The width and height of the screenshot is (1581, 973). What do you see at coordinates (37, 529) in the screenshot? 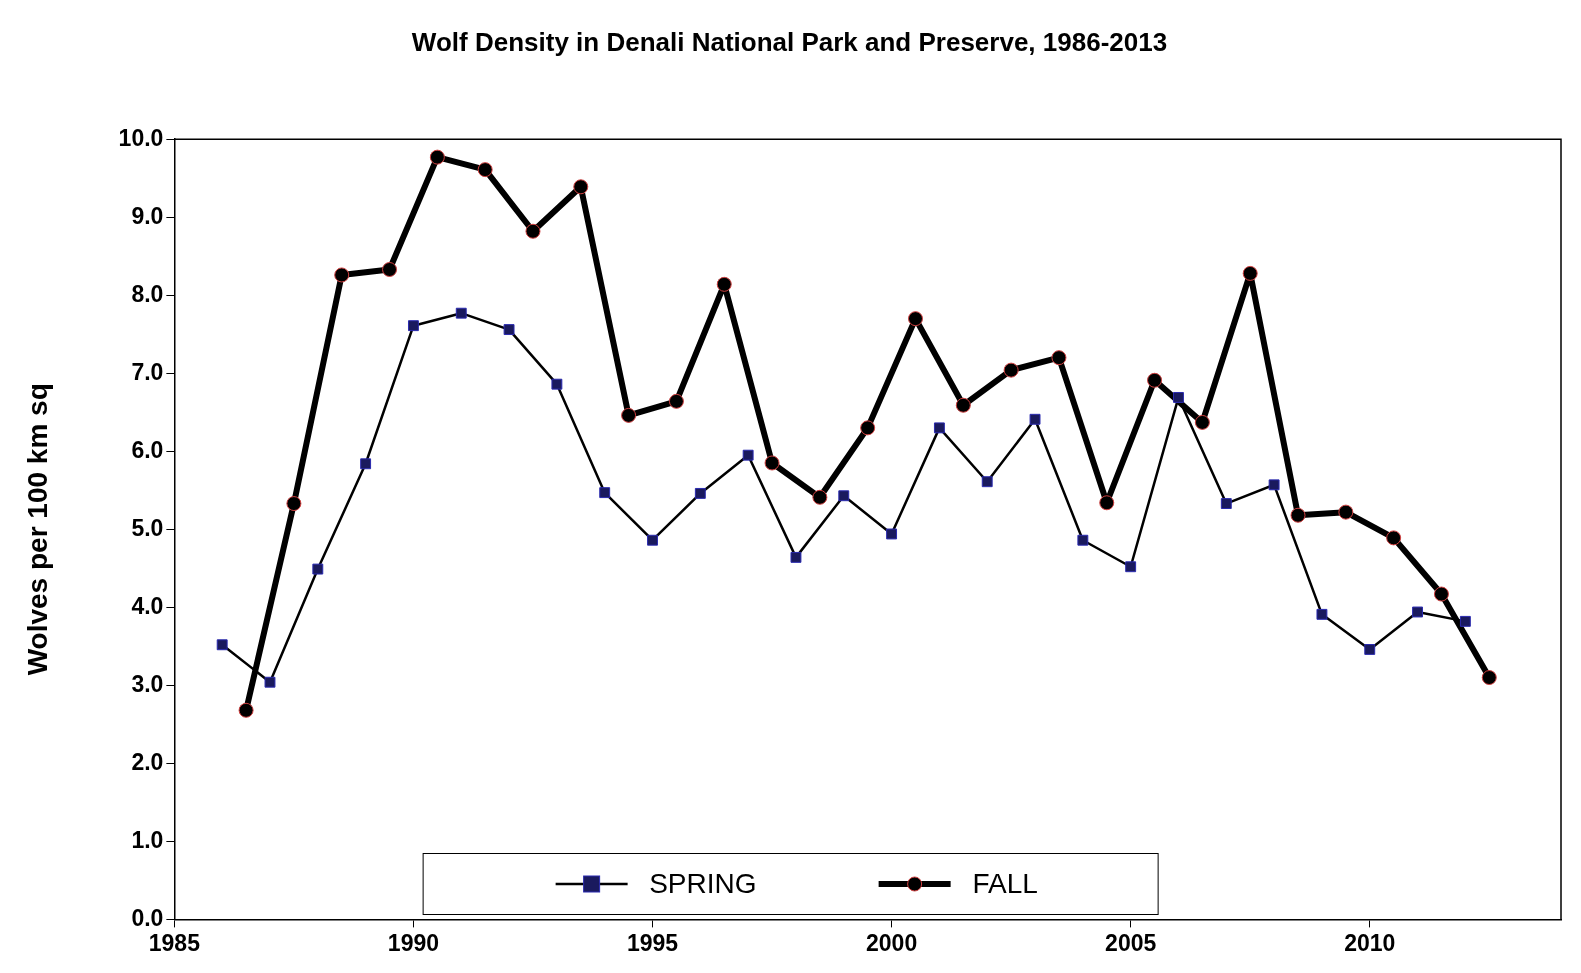
I see `y-axis-title: Wolves per 100 km sq` at bounding box center [37, 529].